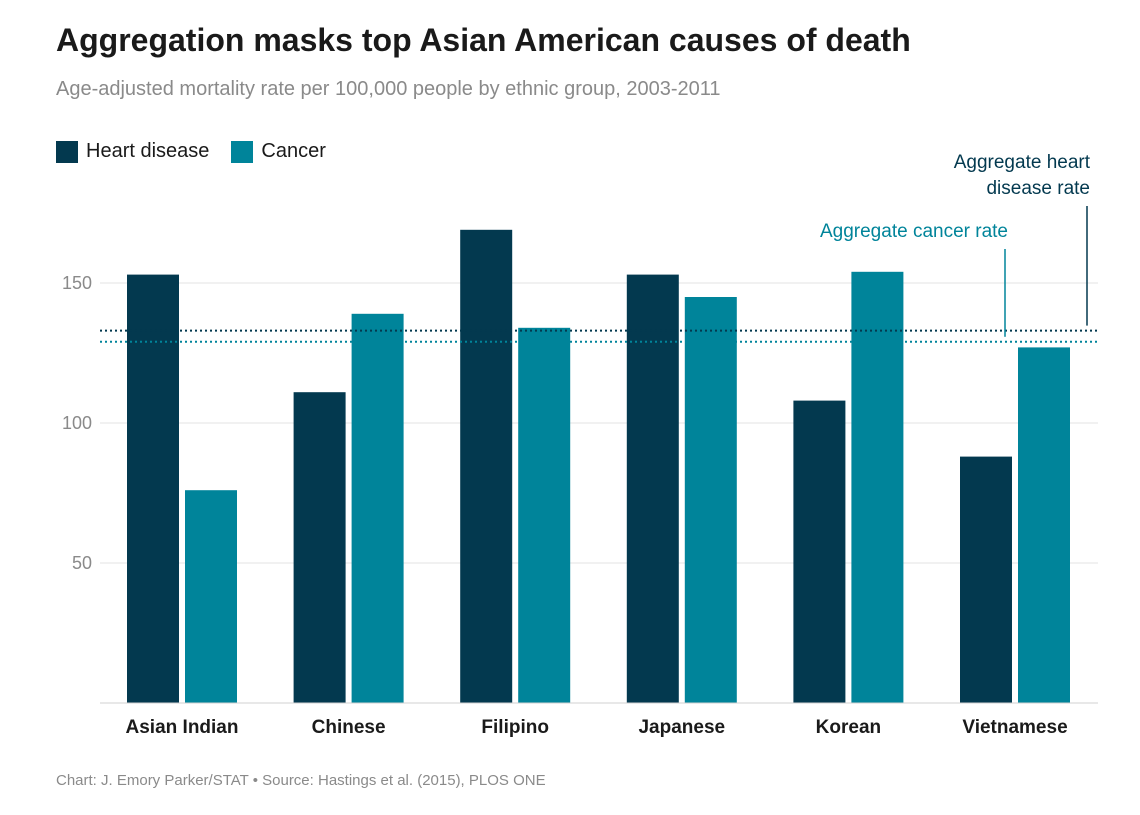 The image size is (1140, 815). What do you see at coordinates (877, 487) in the screenshot?
I see `bar-cancer-korean` at bounding box center [877, 487].